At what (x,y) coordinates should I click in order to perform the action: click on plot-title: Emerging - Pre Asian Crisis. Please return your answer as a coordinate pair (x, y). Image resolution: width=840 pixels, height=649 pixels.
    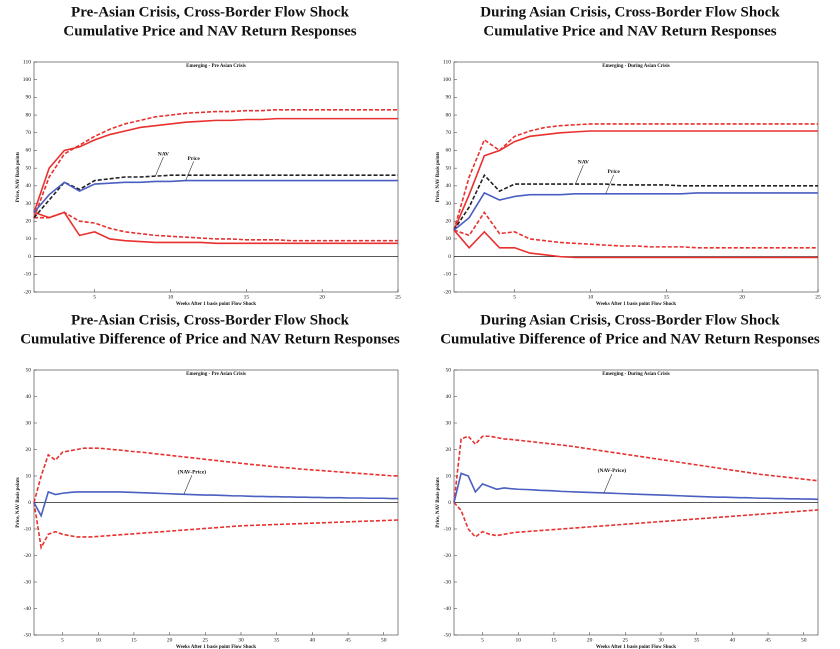
    Looking at the image, I should click on (216, 374).